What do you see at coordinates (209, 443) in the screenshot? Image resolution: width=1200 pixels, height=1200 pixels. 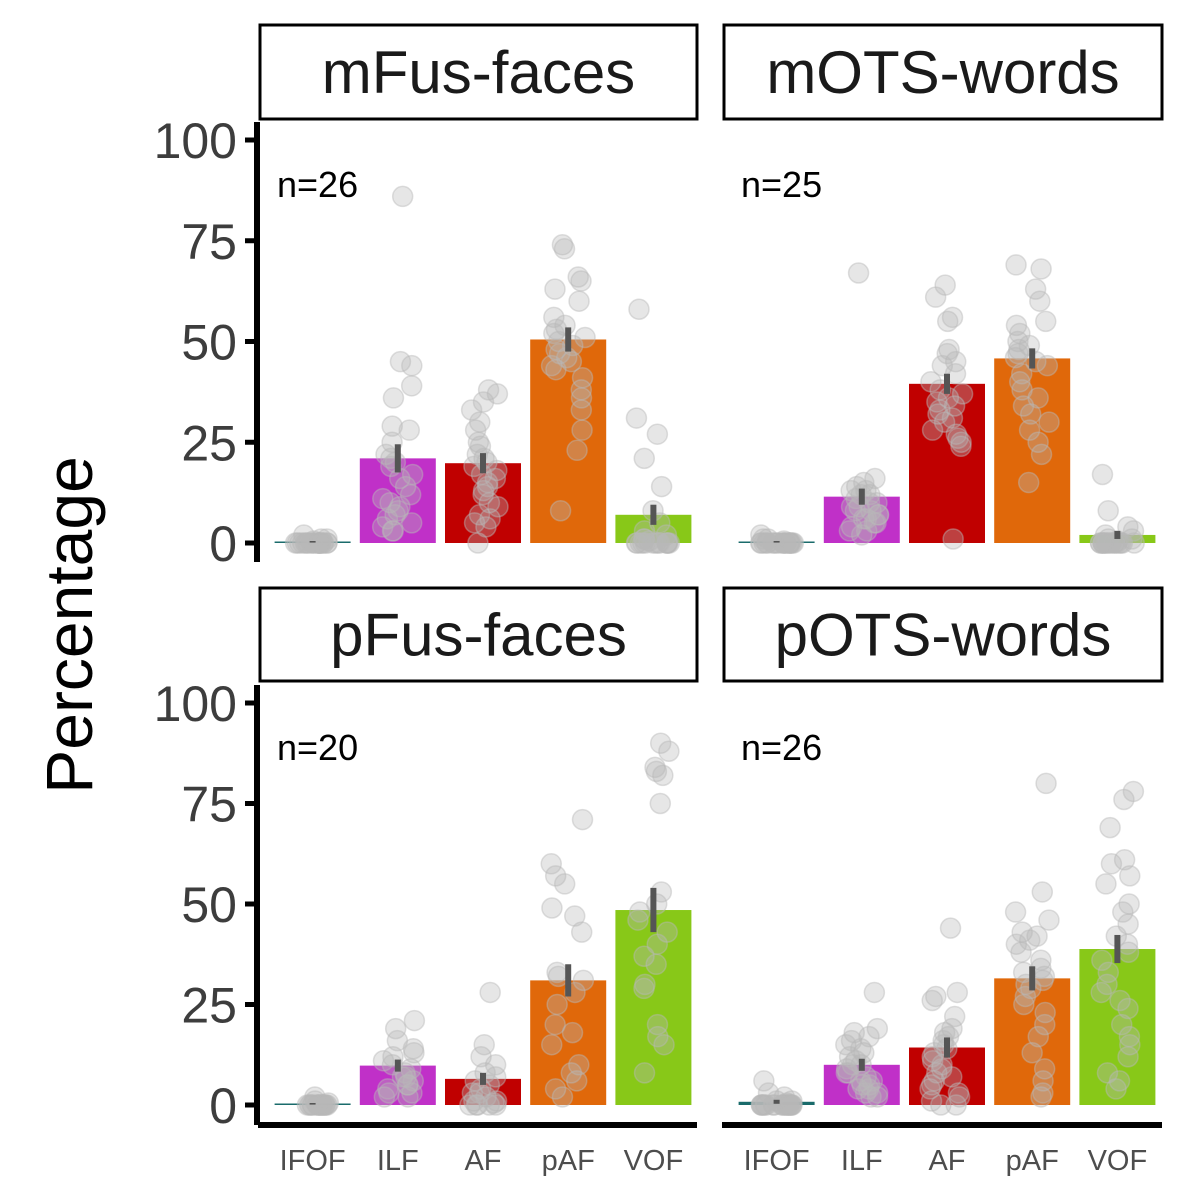 I see `y-tick-label: 25` at bounding box center [209, 443].